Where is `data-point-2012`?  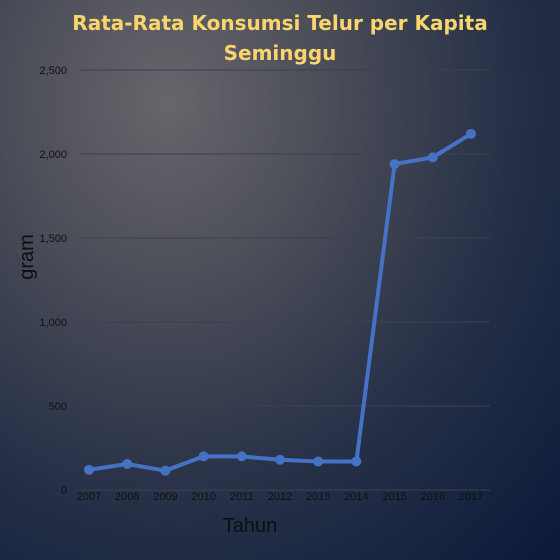
data-point-2012 is located at coordinates (280, 459).